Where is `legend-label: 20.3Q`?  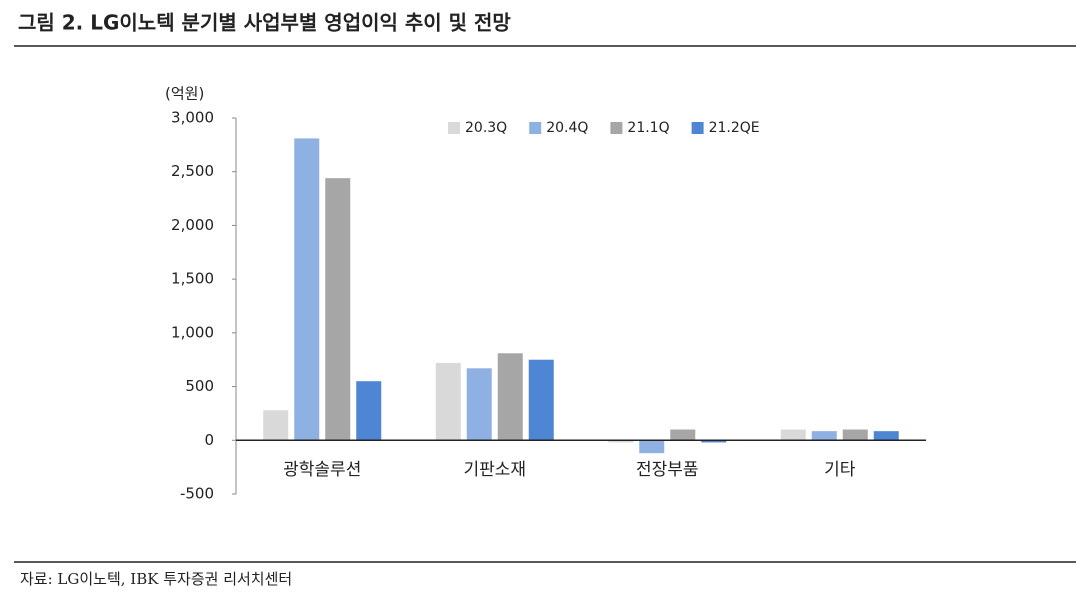 legend-label: 20.3Q is located at coordinates (486, 128).